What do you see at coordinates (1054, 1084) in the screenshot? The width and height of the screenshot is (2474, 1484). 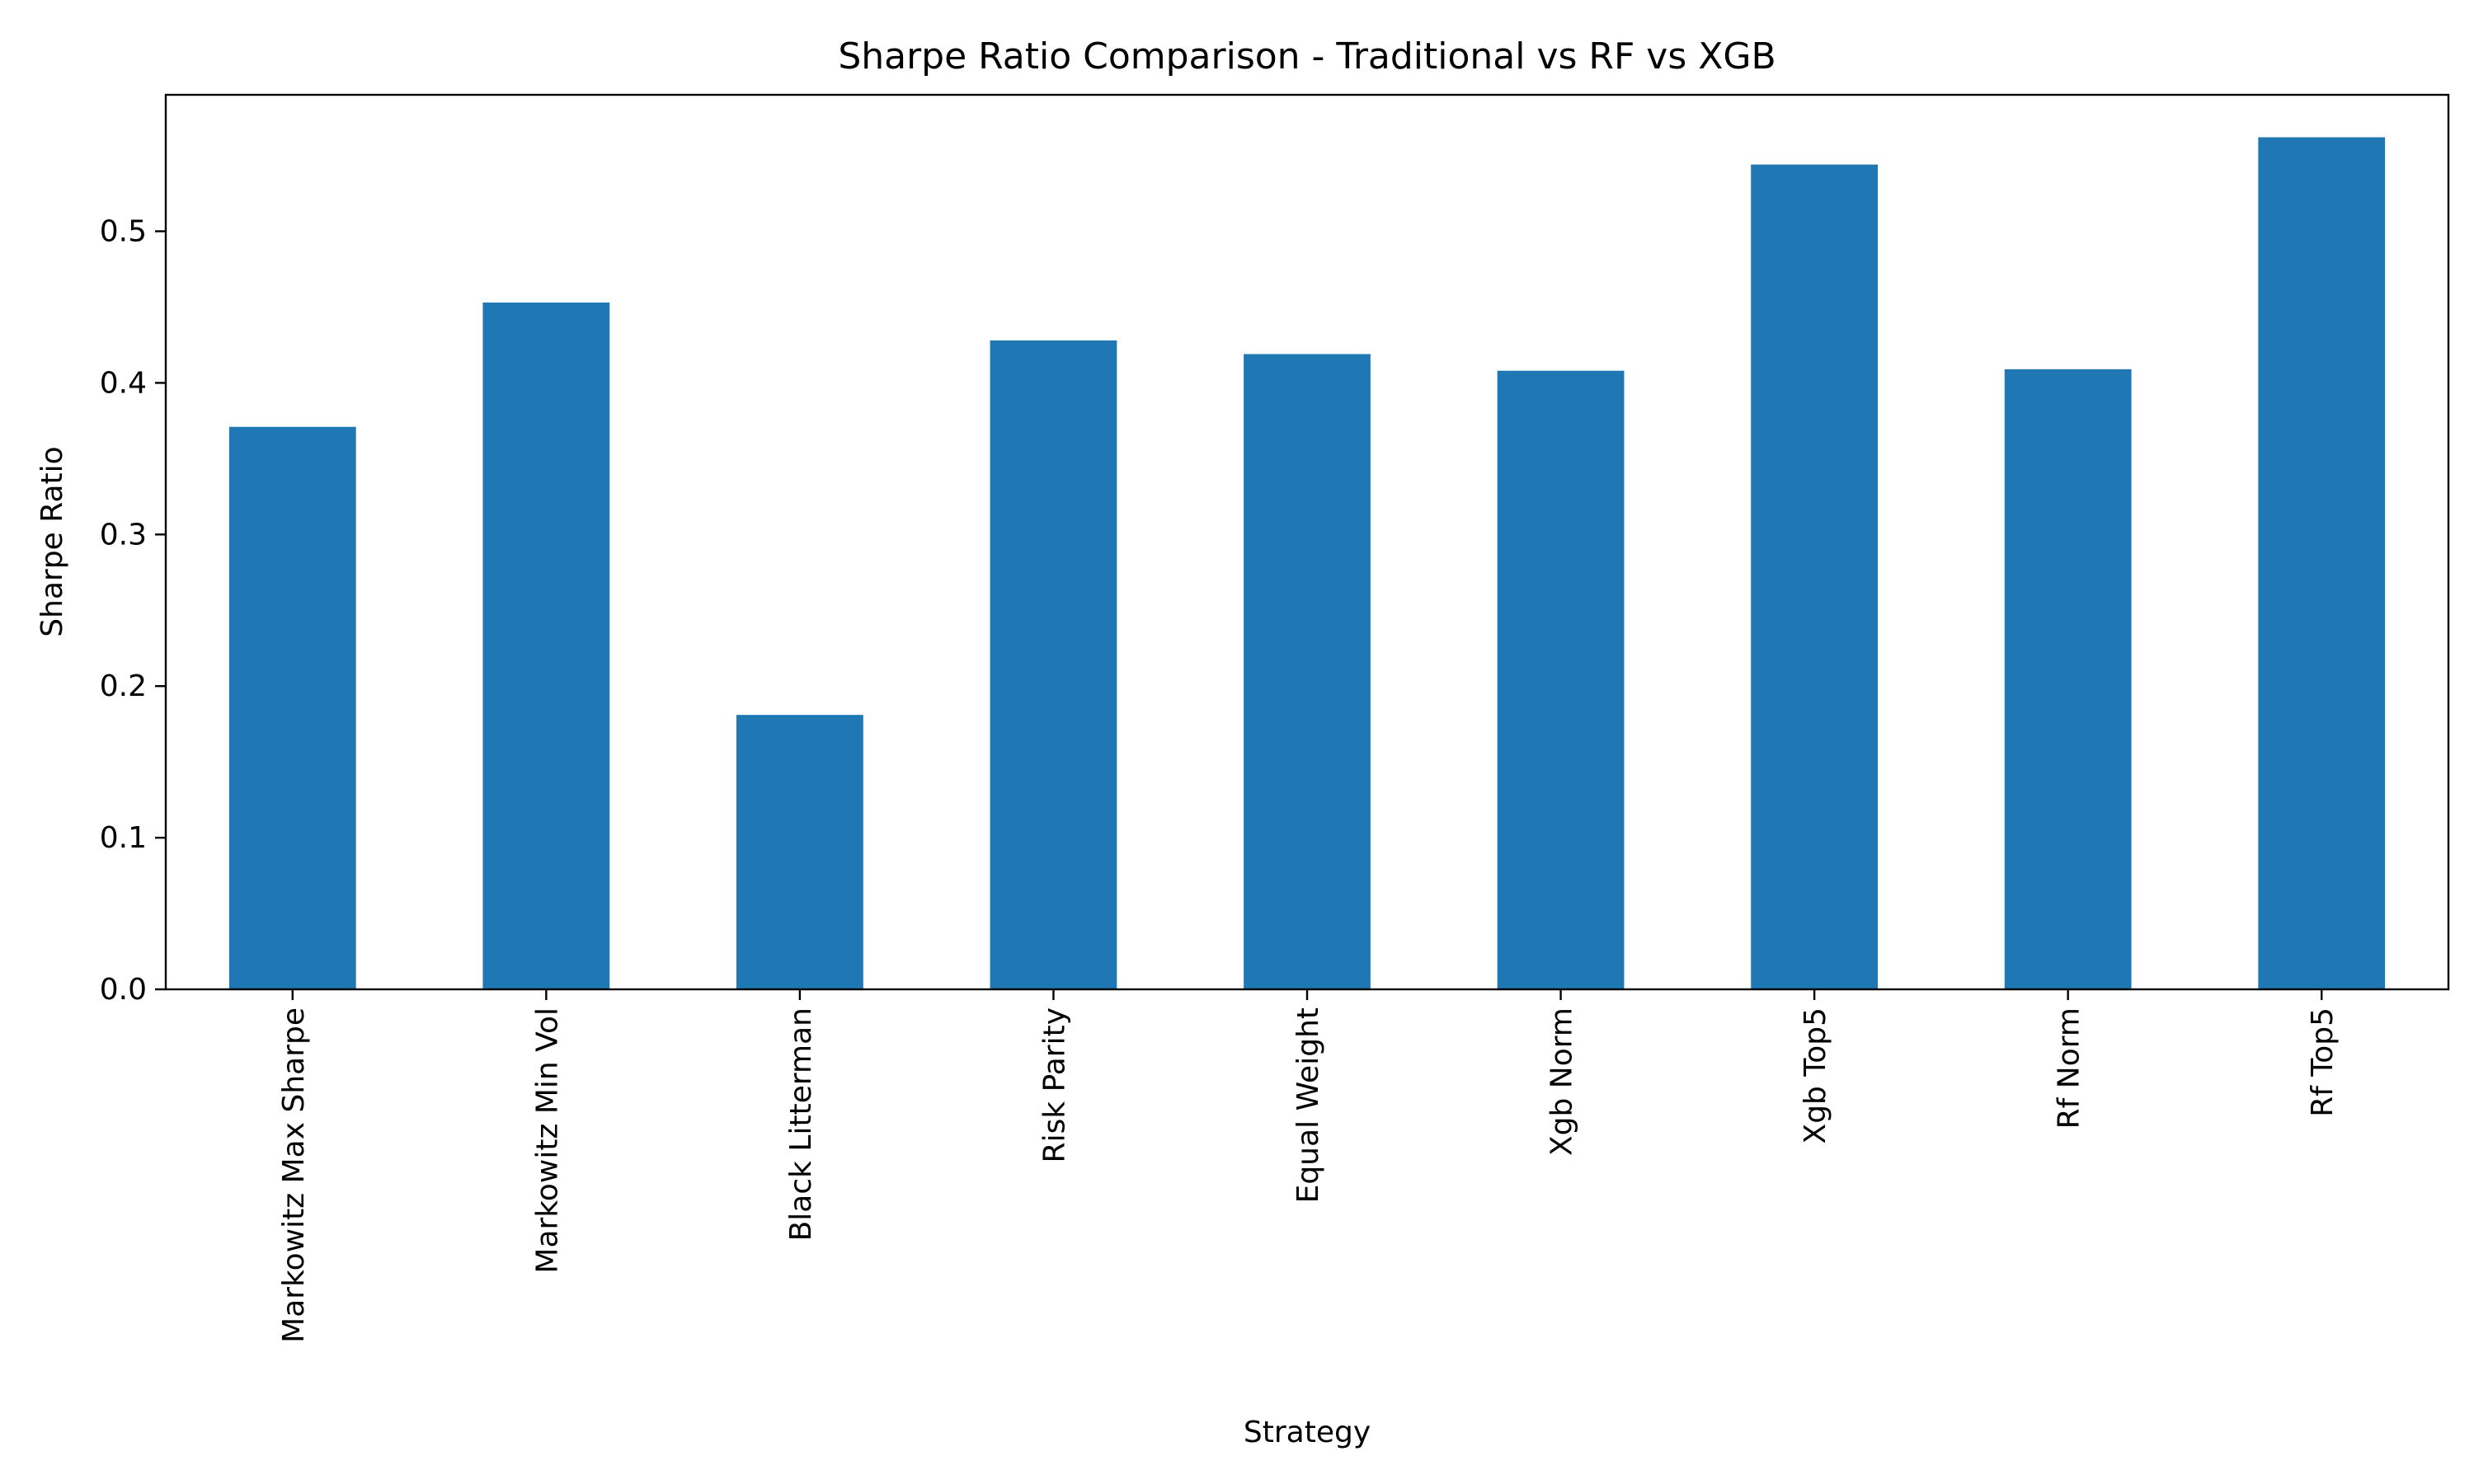 I see `x-tick-label: Risk Parity` at bounding box center [1054, 1084].